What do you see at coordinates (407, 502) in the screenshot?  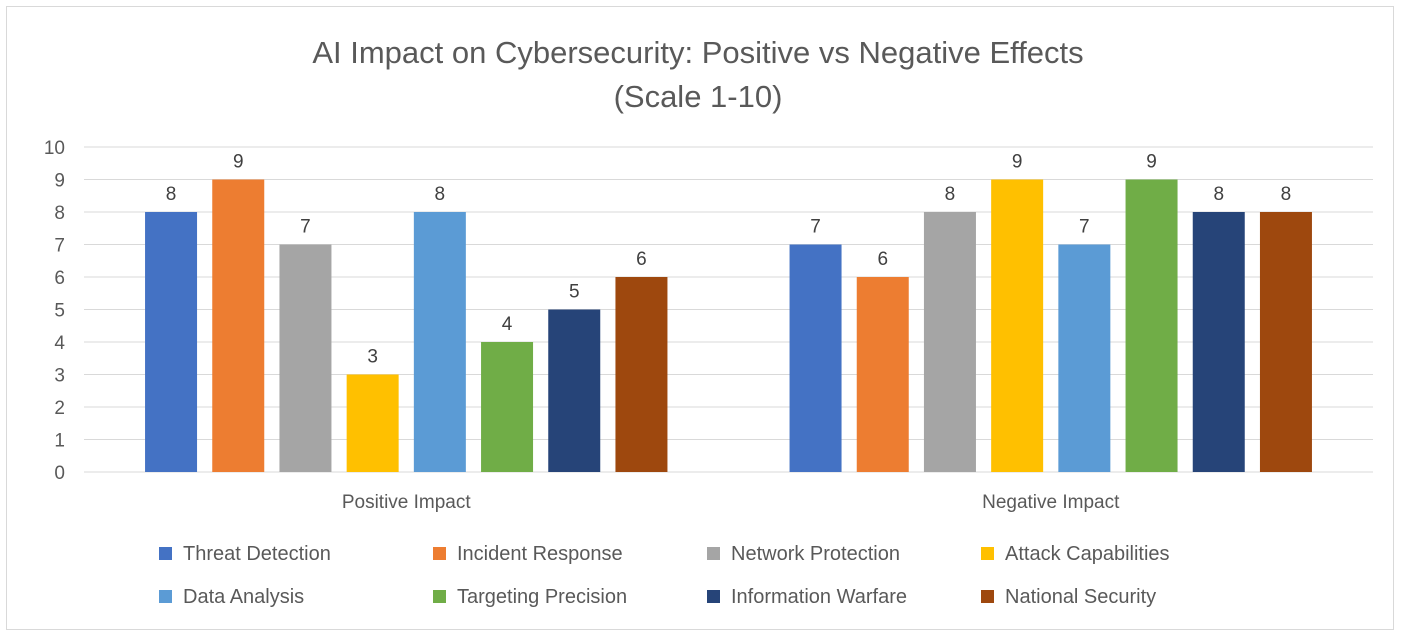 I see `x-category-label: Positive Impact` at bounding box center [407, 502].